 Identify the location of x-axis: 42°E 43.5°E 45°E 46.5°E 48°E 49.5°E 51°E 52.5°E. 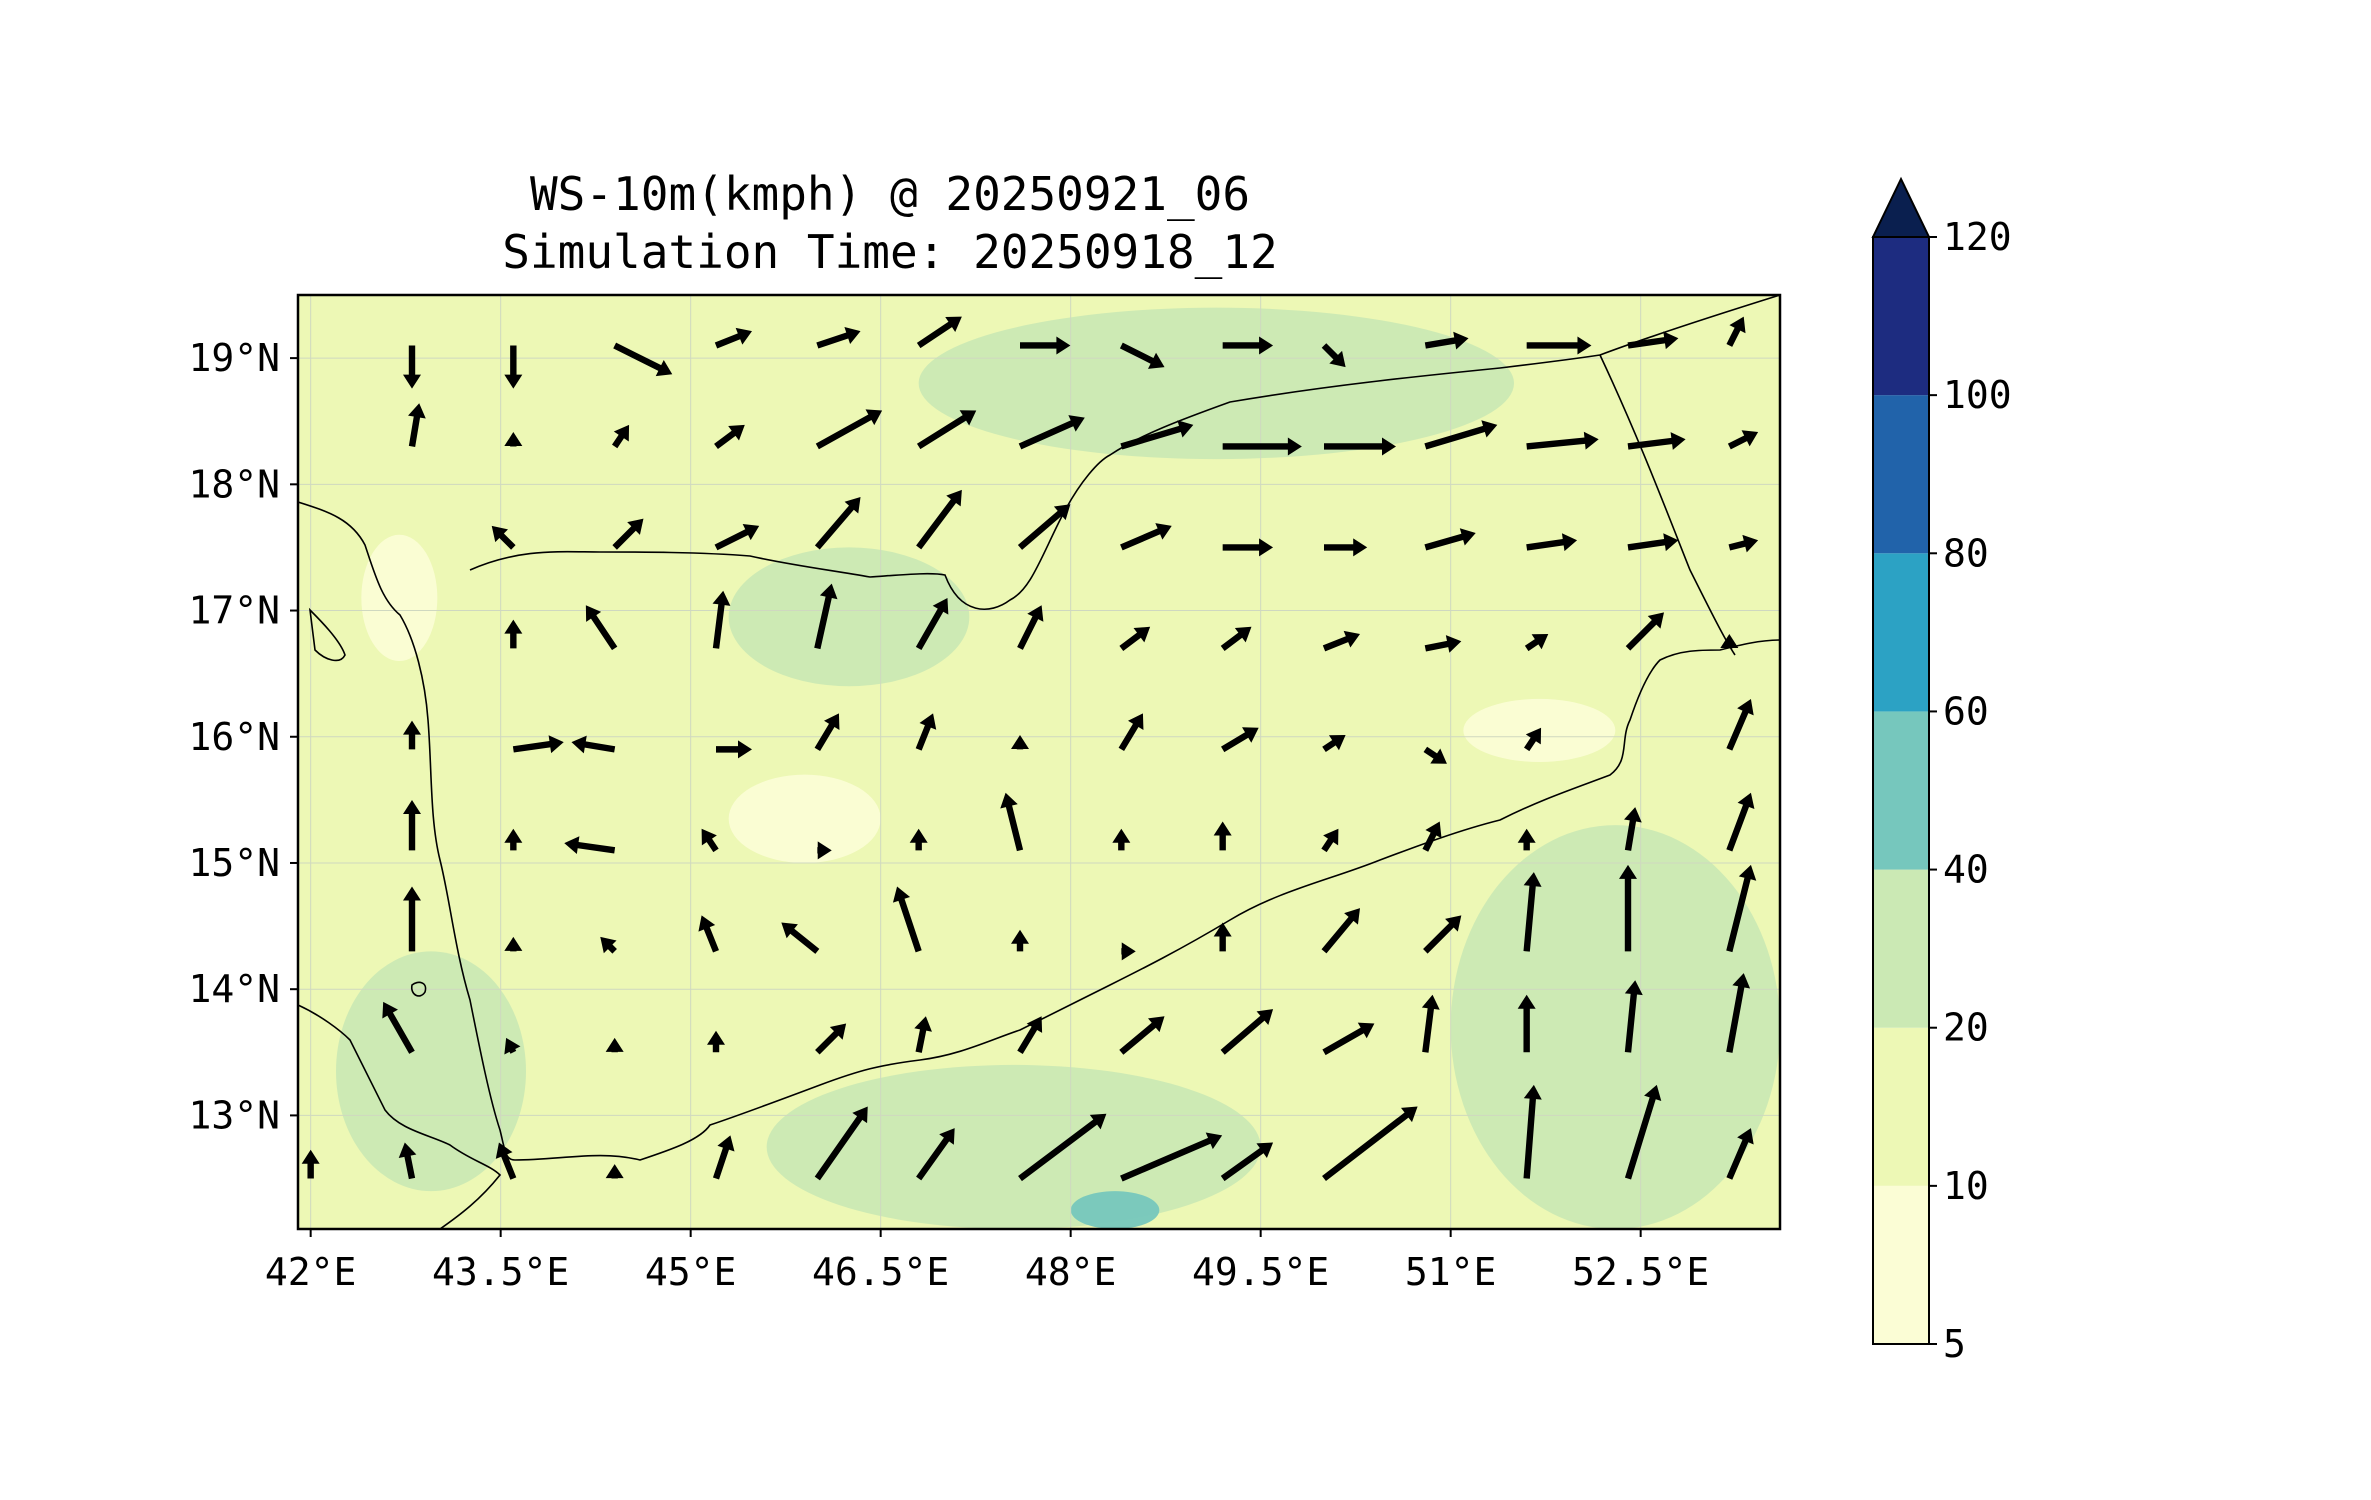
(987, 1261).